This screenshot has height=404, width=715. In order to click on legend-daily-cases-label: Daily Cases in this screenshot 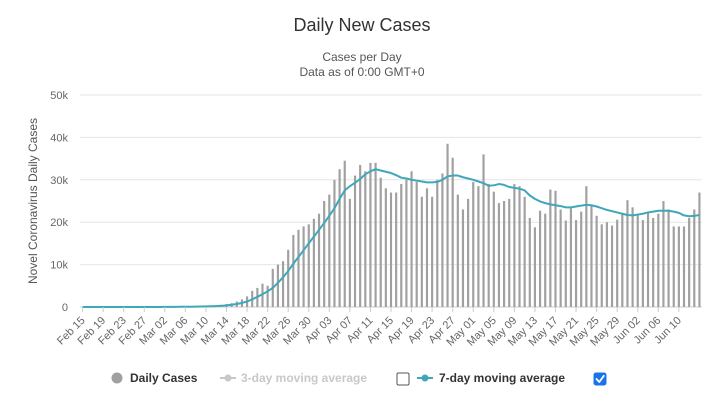, I will do `click(164, 378)`.